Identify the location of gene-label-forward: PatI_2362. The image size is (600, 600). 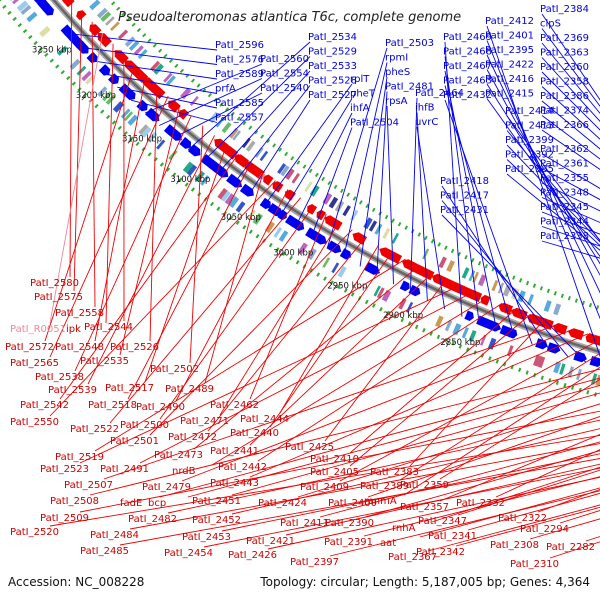
(564, 149).